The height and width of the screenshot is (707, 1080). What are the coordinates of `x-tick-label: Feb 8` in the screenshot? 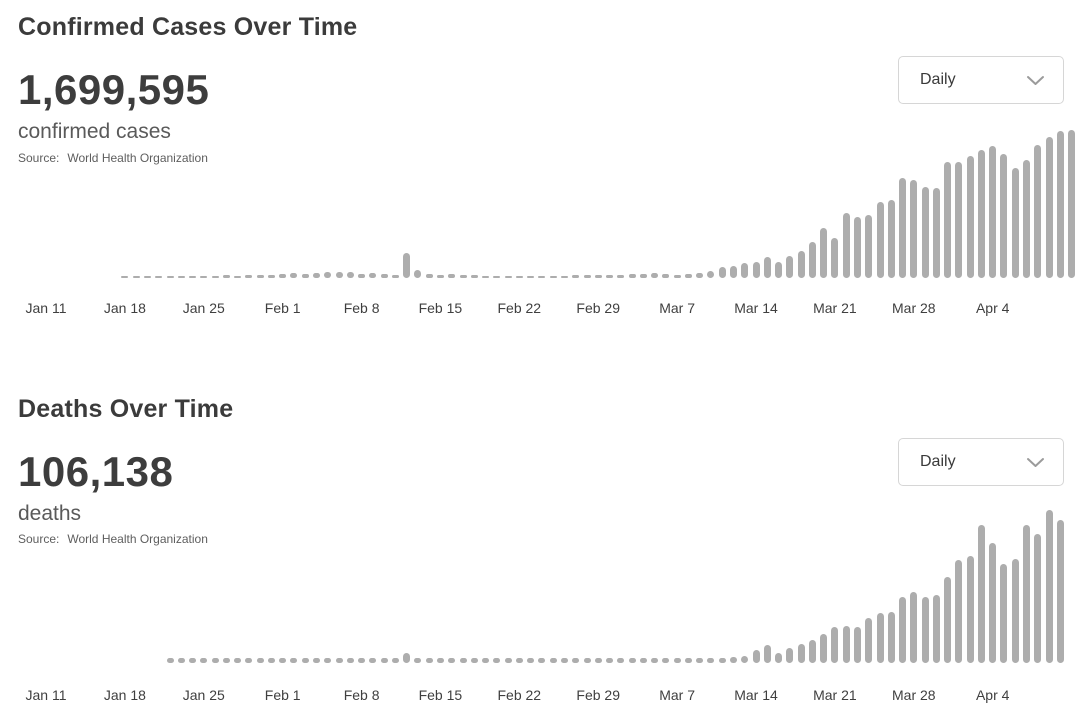 It's located at (361, 695).